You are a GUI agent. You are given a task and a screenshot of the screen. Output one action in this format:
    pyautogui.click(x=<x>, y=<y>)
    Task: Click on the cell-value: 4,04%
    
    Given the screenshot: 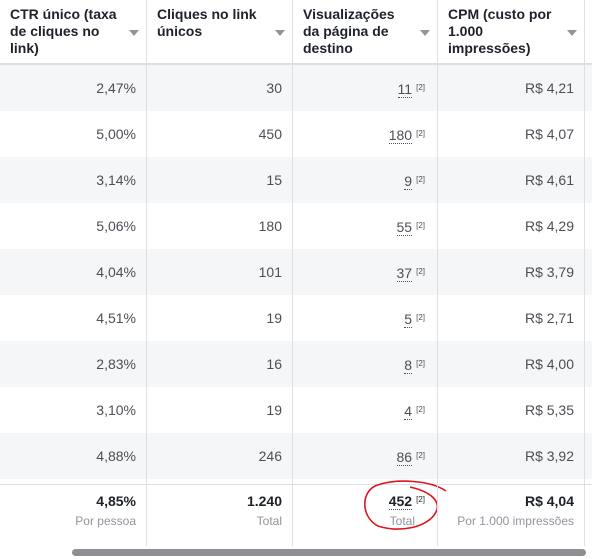 What is the action you would take?
    pyautogui.click(x=116, y=272)
    